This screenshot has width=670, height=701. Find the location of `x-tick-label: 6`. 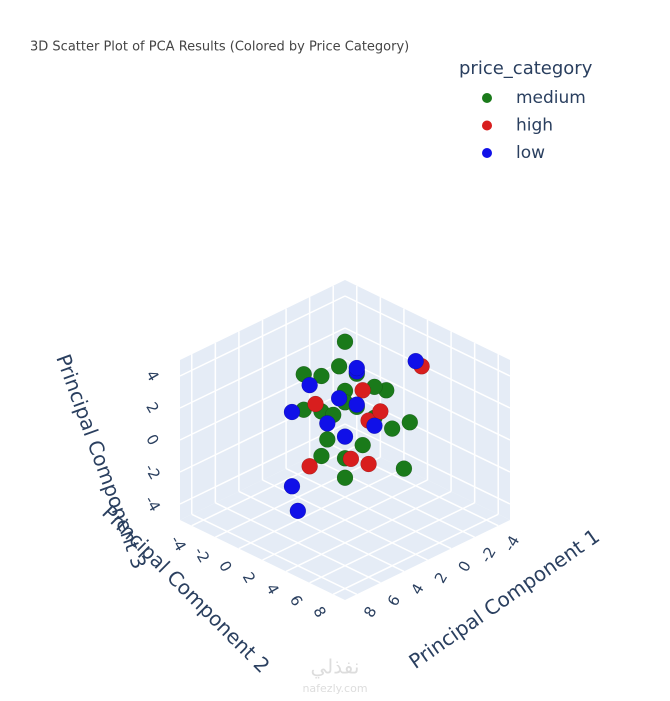

x-tick-label: 6 is located at coordinates (394, 600).